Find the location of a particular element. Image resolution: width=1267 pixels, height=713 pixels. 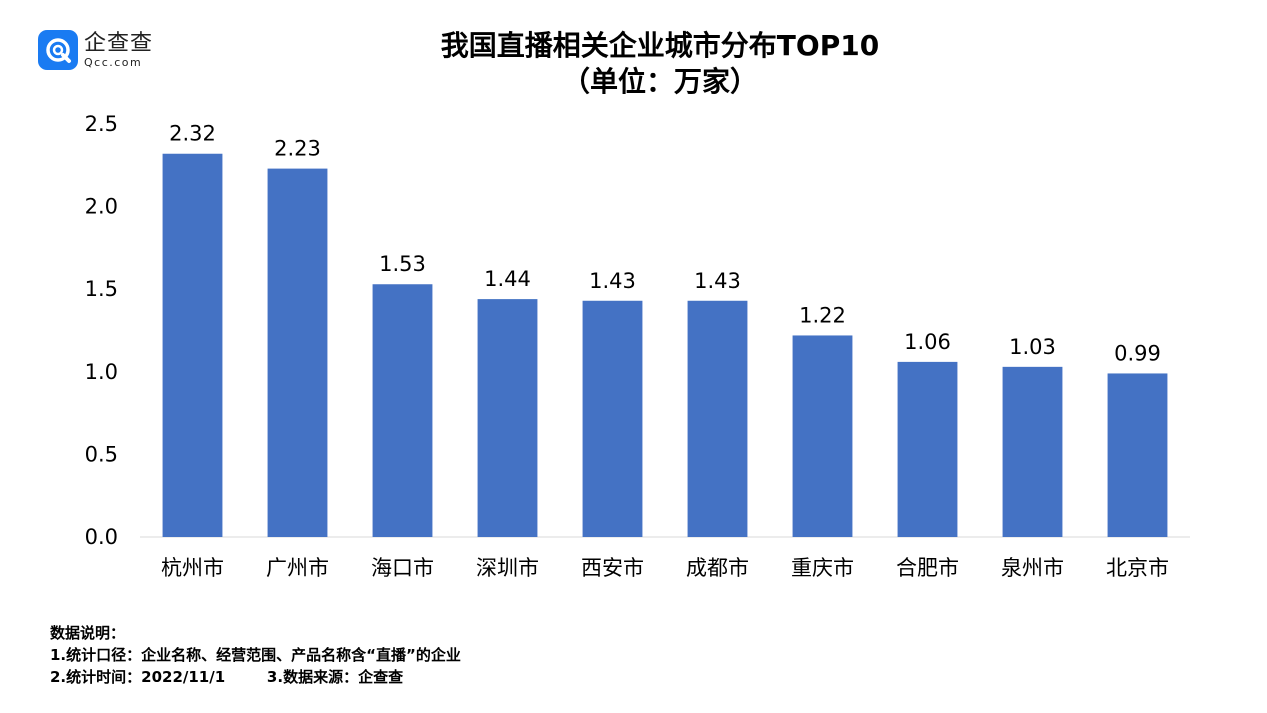

notes-line-1: 1.统计口径：企业名称、经营范围、产品名称含“直播”的企业 is located at coordinates (255, 655).